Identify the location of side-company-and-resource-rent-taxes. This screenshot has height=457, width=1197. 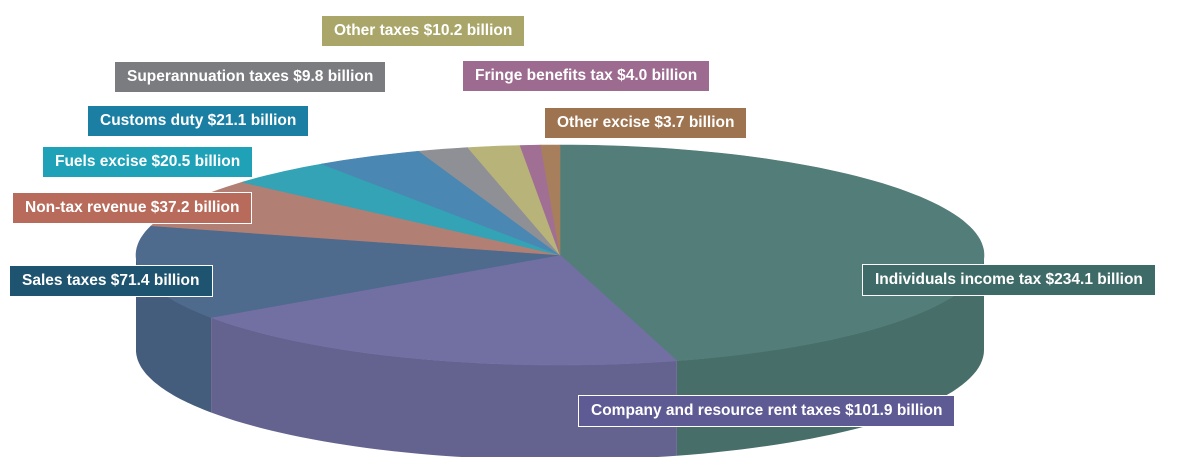
(444, 387).